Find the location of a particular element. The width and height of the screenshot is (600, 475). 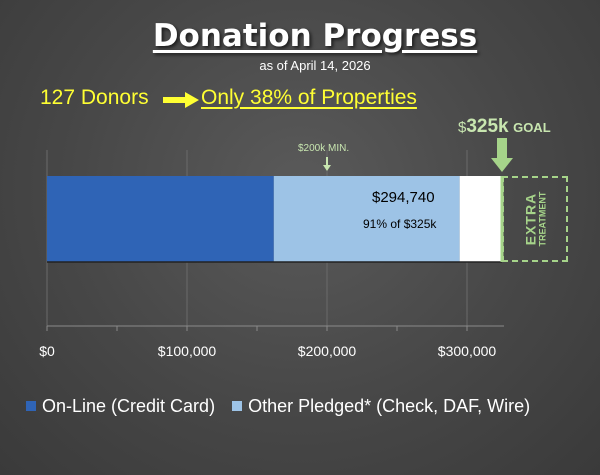

goal-amount: 325k is located at coordinates (487, 126).